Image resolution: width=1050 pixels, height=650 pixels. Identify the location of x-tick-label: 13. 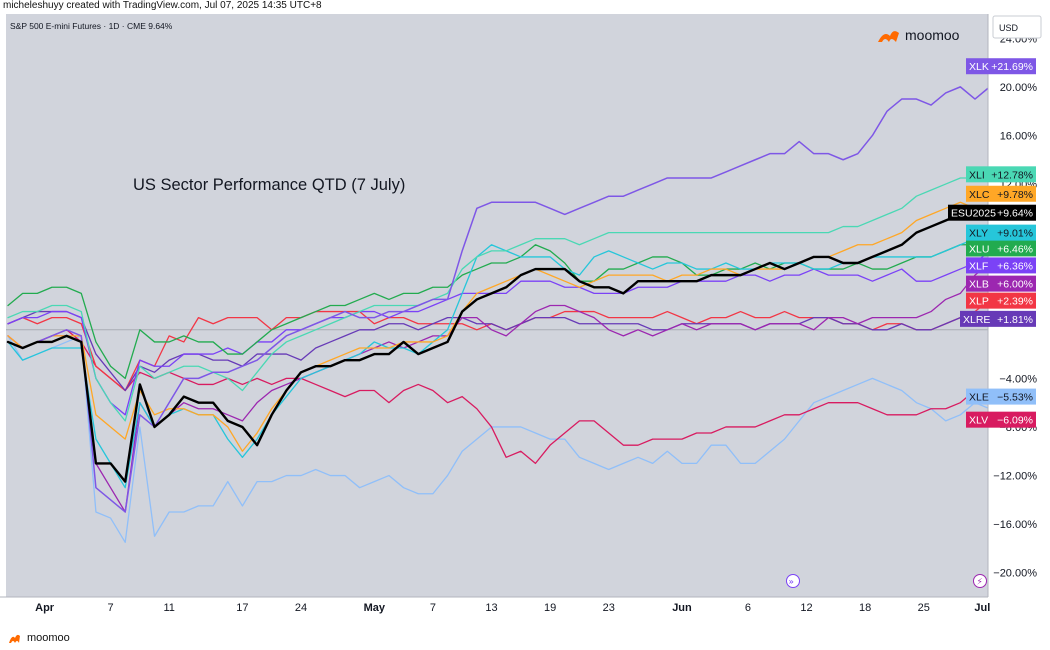
(491, 608).